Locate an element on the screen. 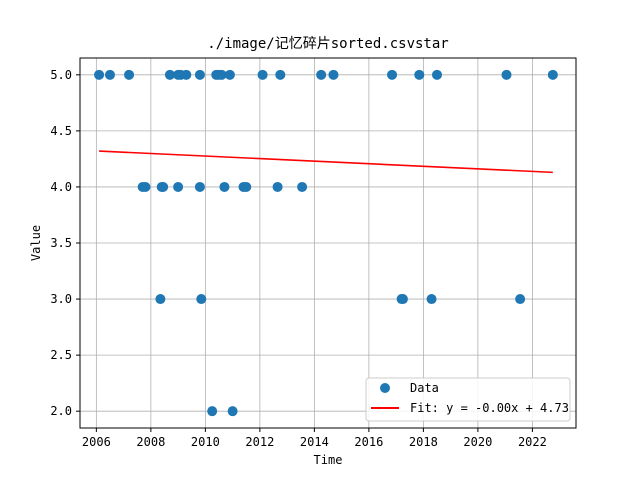 This screenshot has height=480, width=640. fit-line-layer is located at coordinates (326, 162).